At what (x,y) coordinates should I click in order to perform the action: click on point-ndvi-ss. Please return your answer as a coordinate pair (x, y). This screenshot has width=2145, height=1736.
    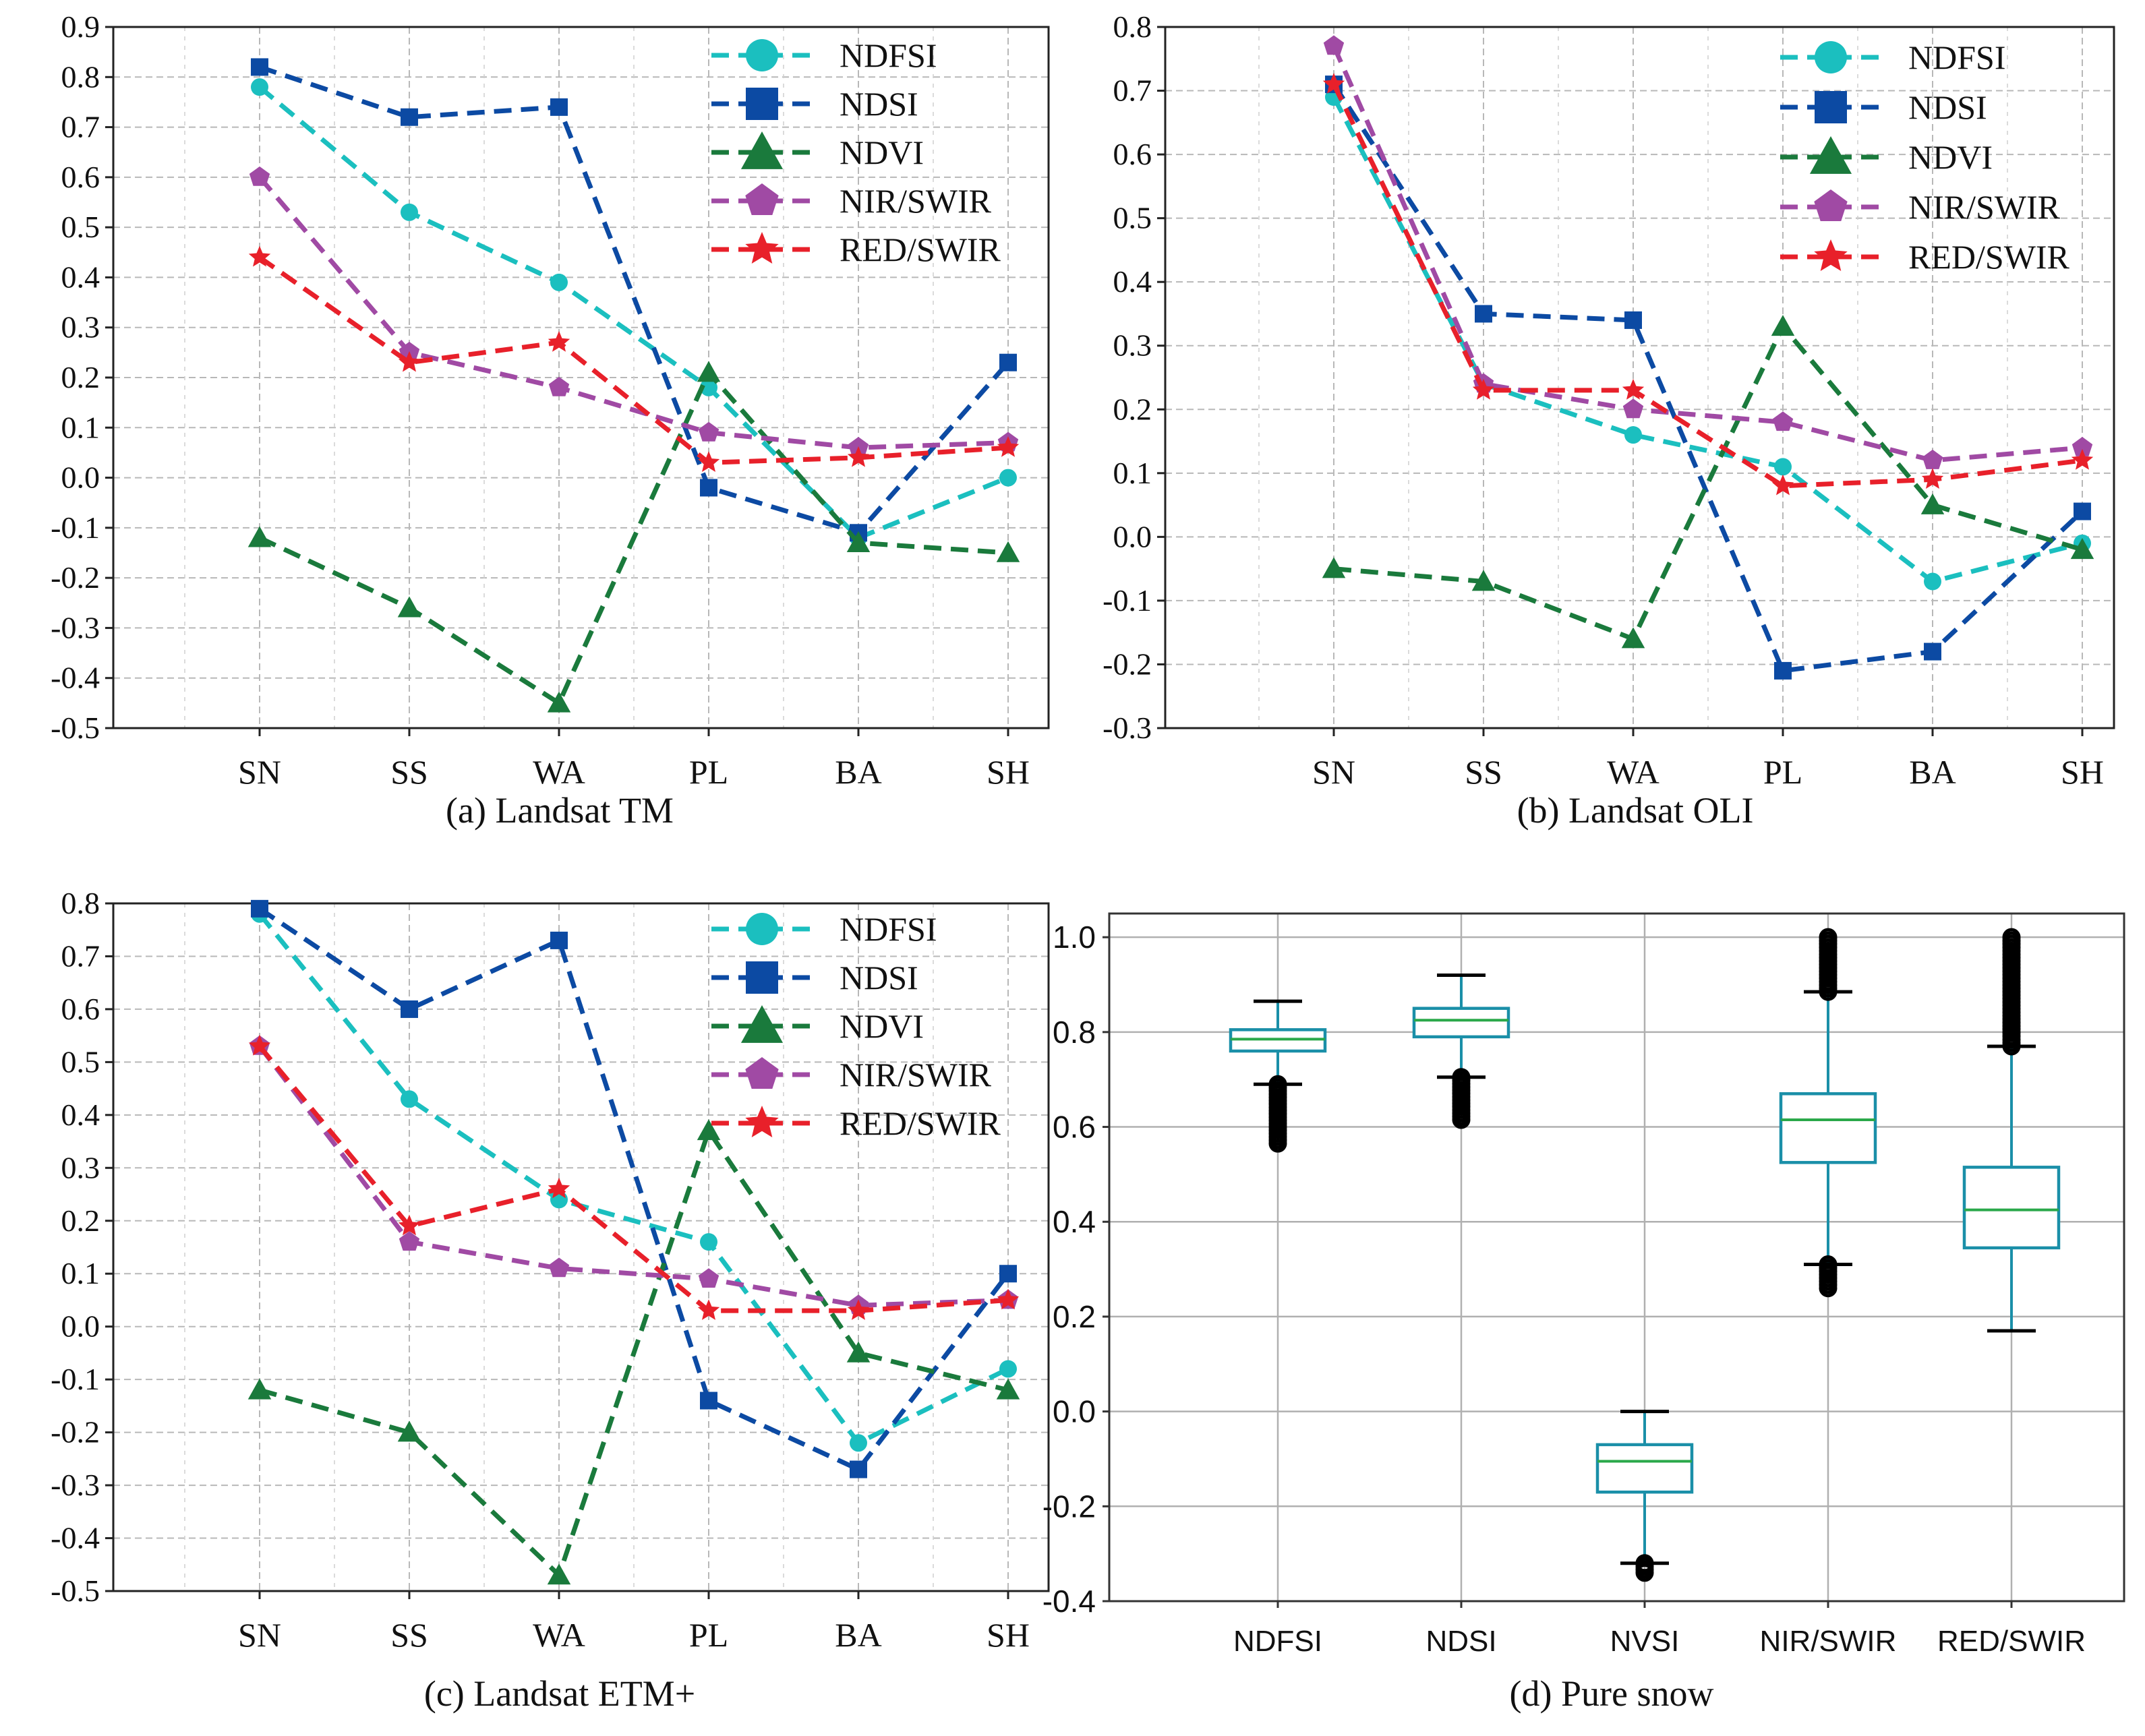
    Looking at the image, I should click on (409, 607).